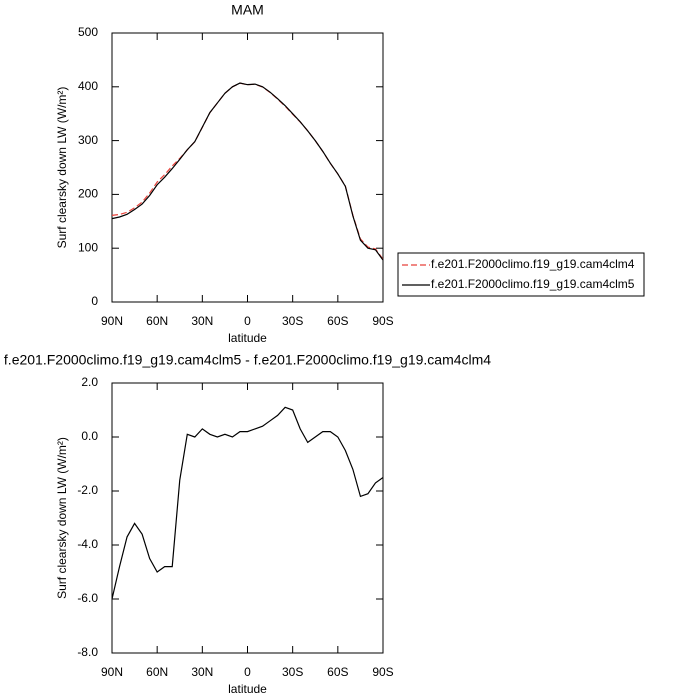 The image size is (700, 700). I want to click on chart-title: MAM, so click(247, 10).